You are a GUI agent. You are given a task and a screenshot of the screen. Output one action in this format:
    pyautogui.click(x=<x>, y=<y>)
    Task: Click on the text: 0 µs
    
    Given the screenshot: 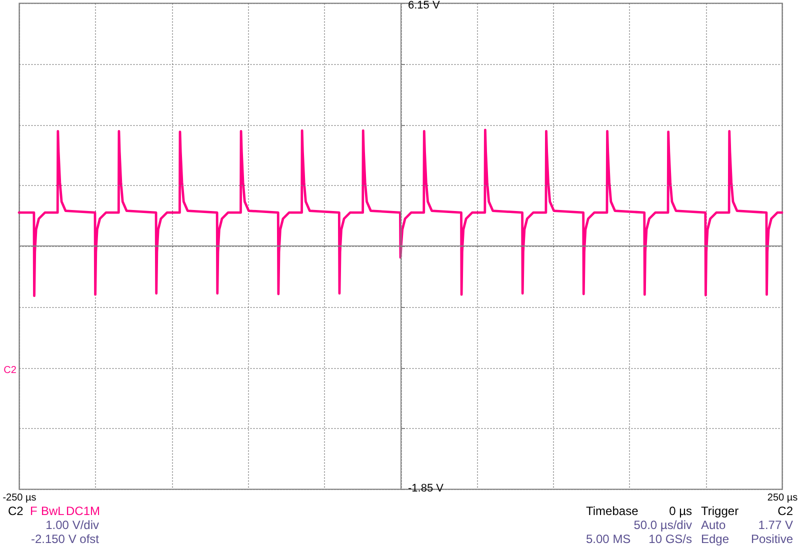 What is the action you would take?
    pyautogui.click(x=680, y=511)
    